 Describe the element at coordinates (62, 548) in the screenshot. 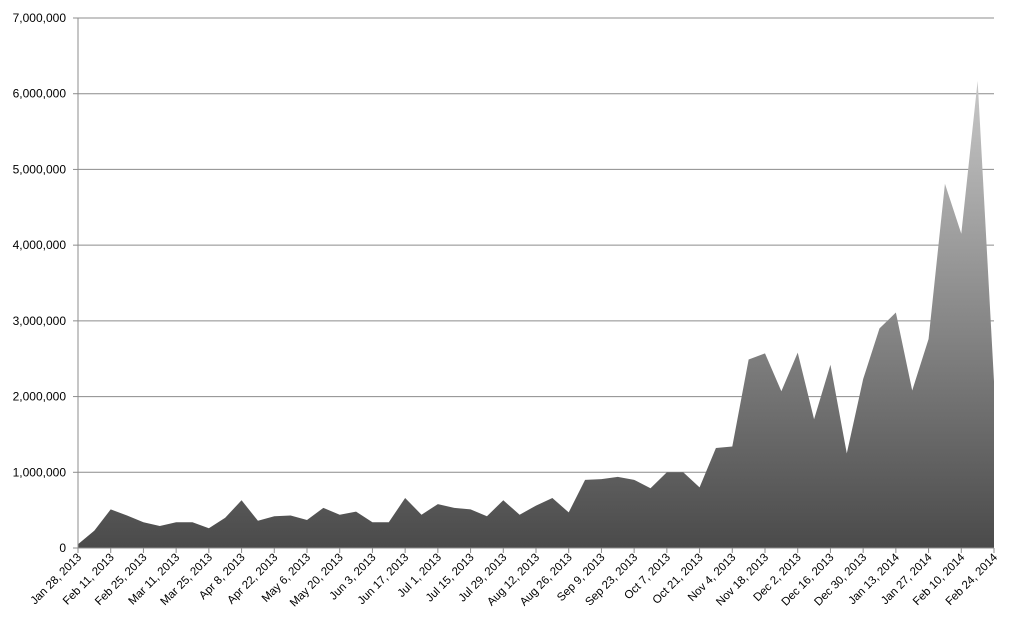

I see `y-tick-label-0: 0` at that location.